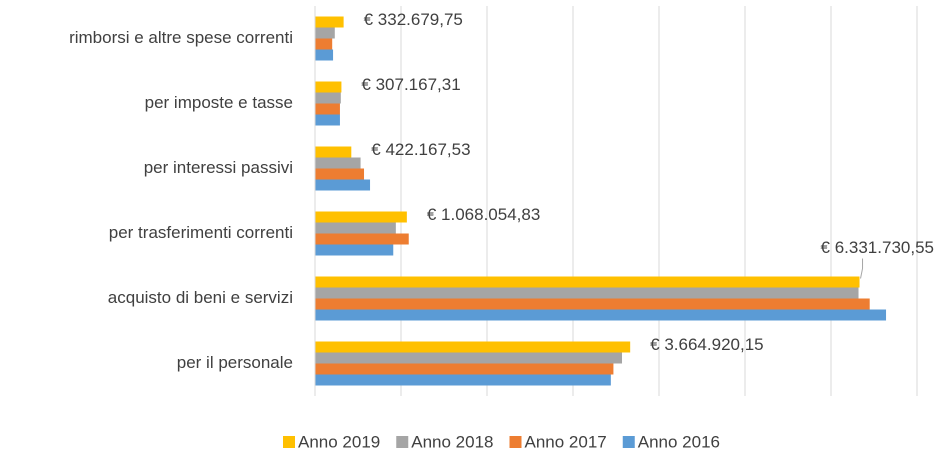 Image resolution: width=938 pixels, height=456 pixels. Describe the element at coordinates (420, 149) in the screenshot. I see `data-label: € 422.167,53` at that location.